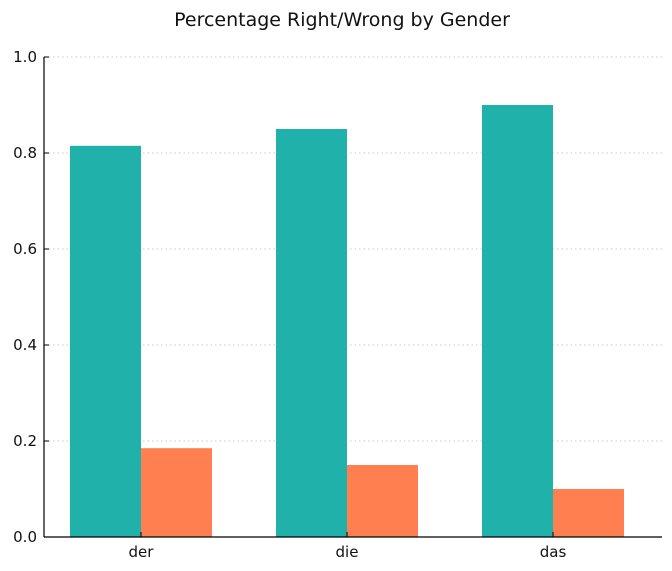 This screenshot has height=571, width=672. What do you see at coordinates (142, 552) in the screenshot?
I see `x-tick-label-der: der` at bounding box center [142, 552].